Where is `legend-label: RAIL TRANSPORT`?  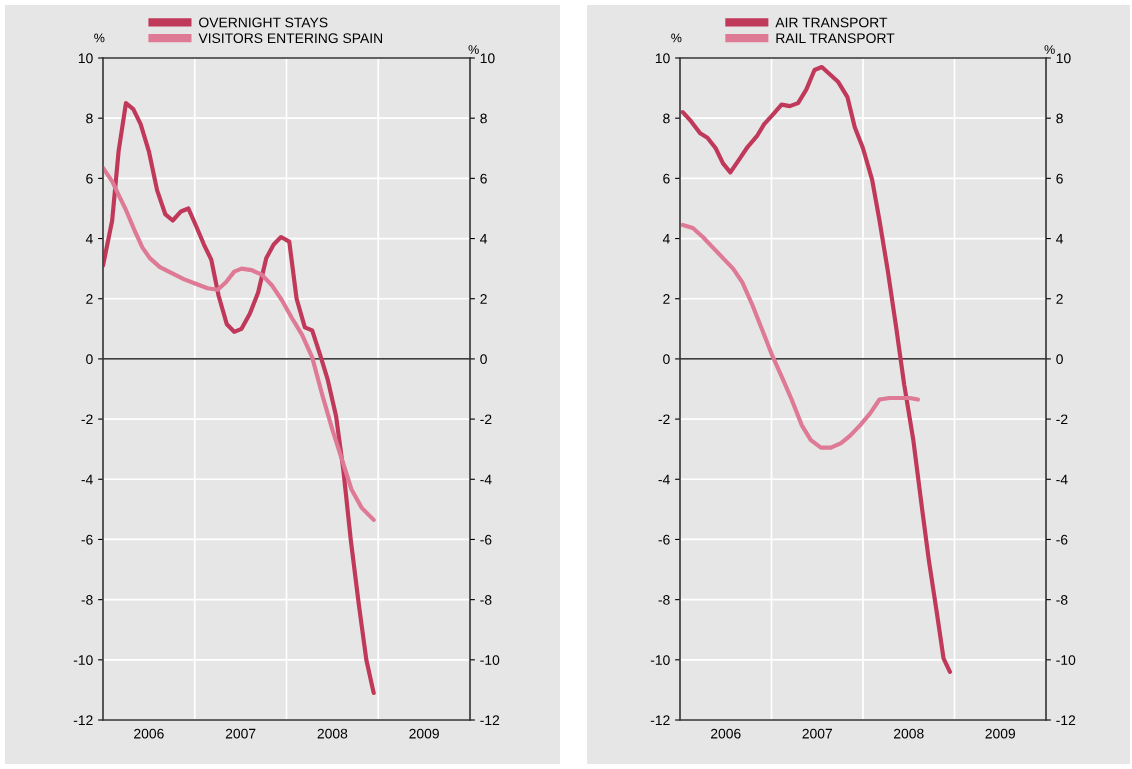 legend-label: RAIL TRANSPORT is located at coordinates (835, 38).